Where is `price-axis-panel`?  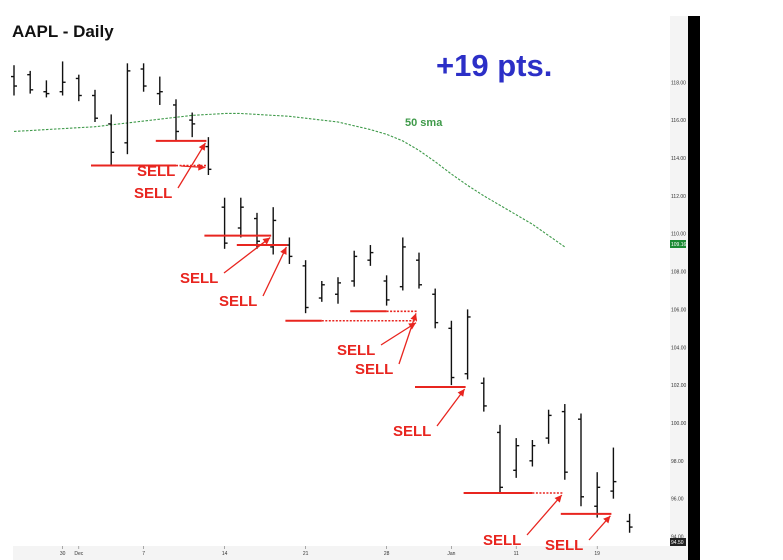 price-axis-panel is located at coordinates (679, 281).